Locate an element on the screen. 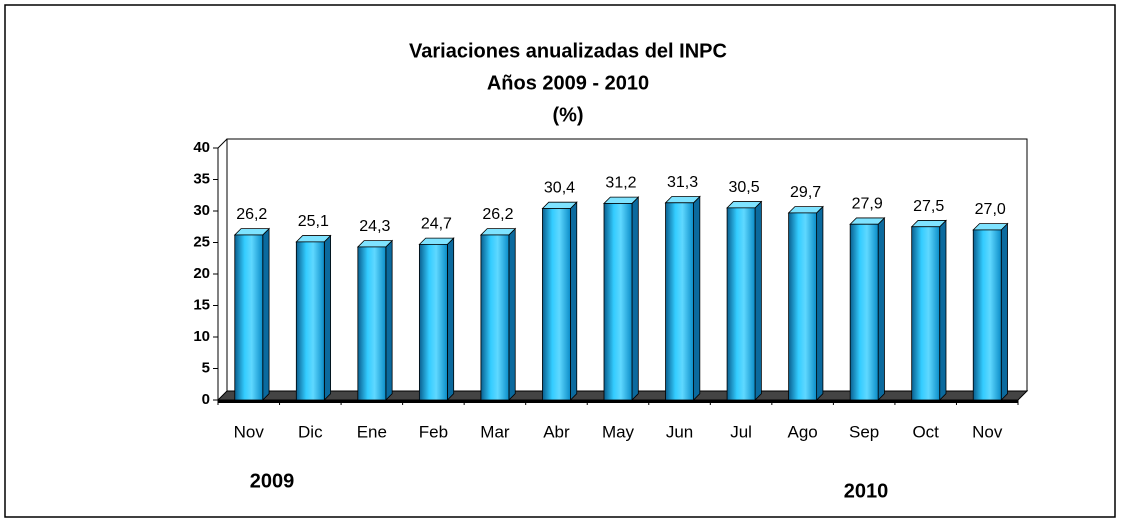  value-label: 24,7 is located at coordinates (436, 224).